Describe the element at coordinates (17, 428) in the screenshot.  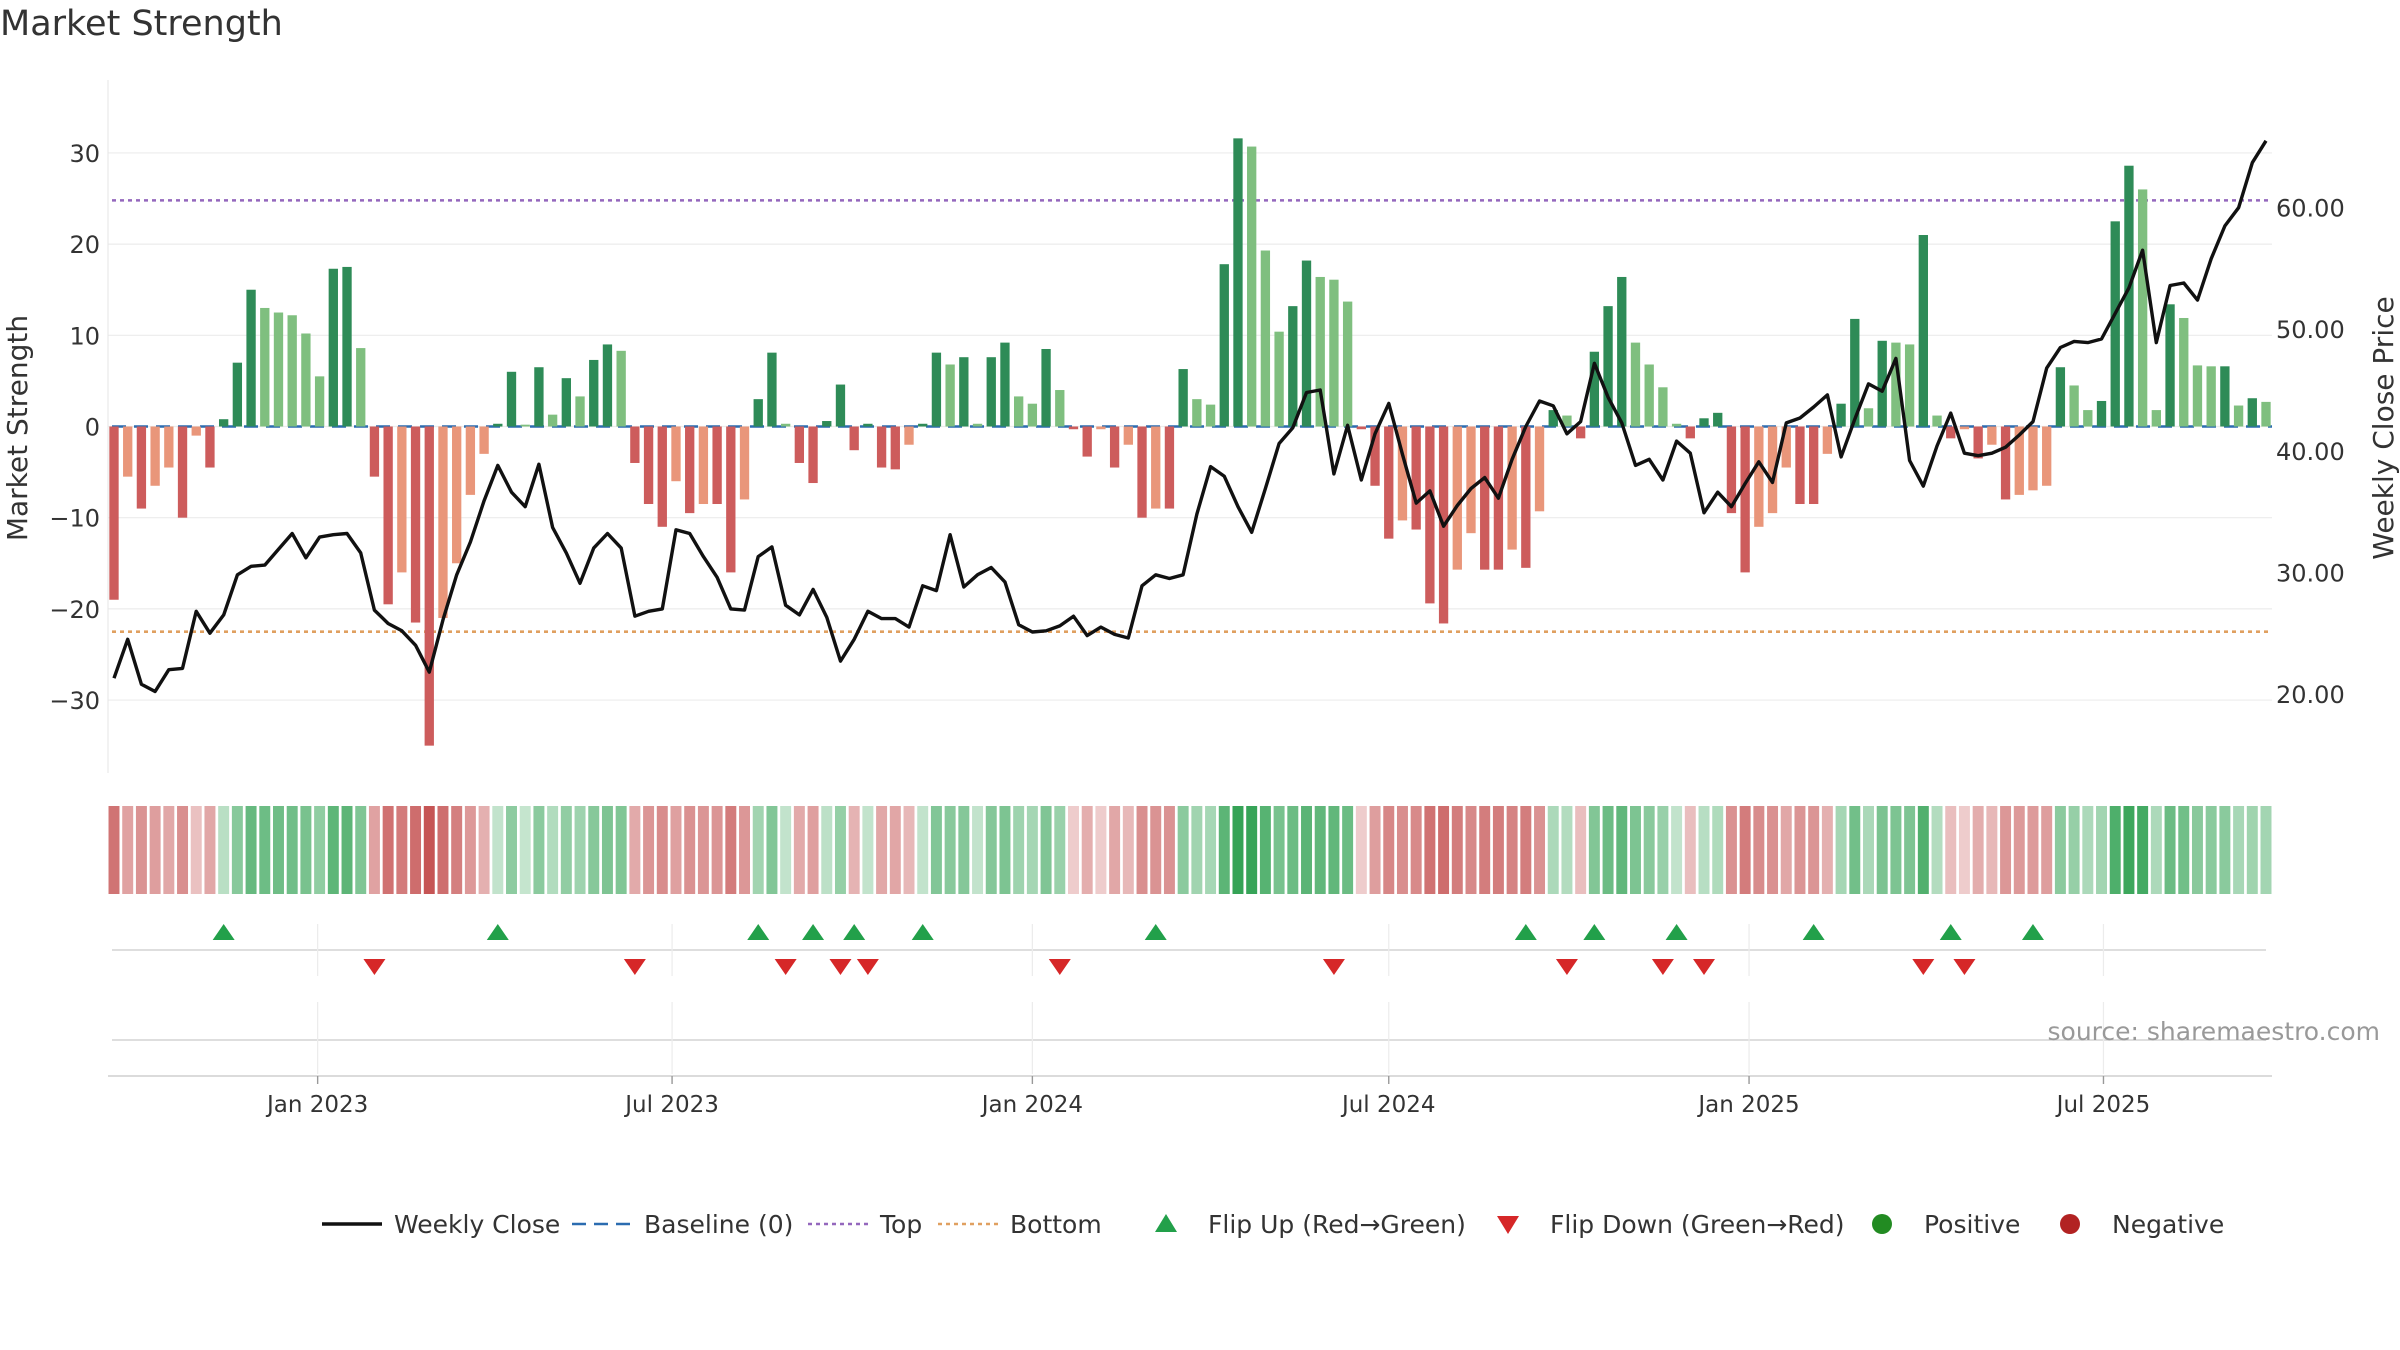
I see `left-axis-label: Market Strength` at that location.